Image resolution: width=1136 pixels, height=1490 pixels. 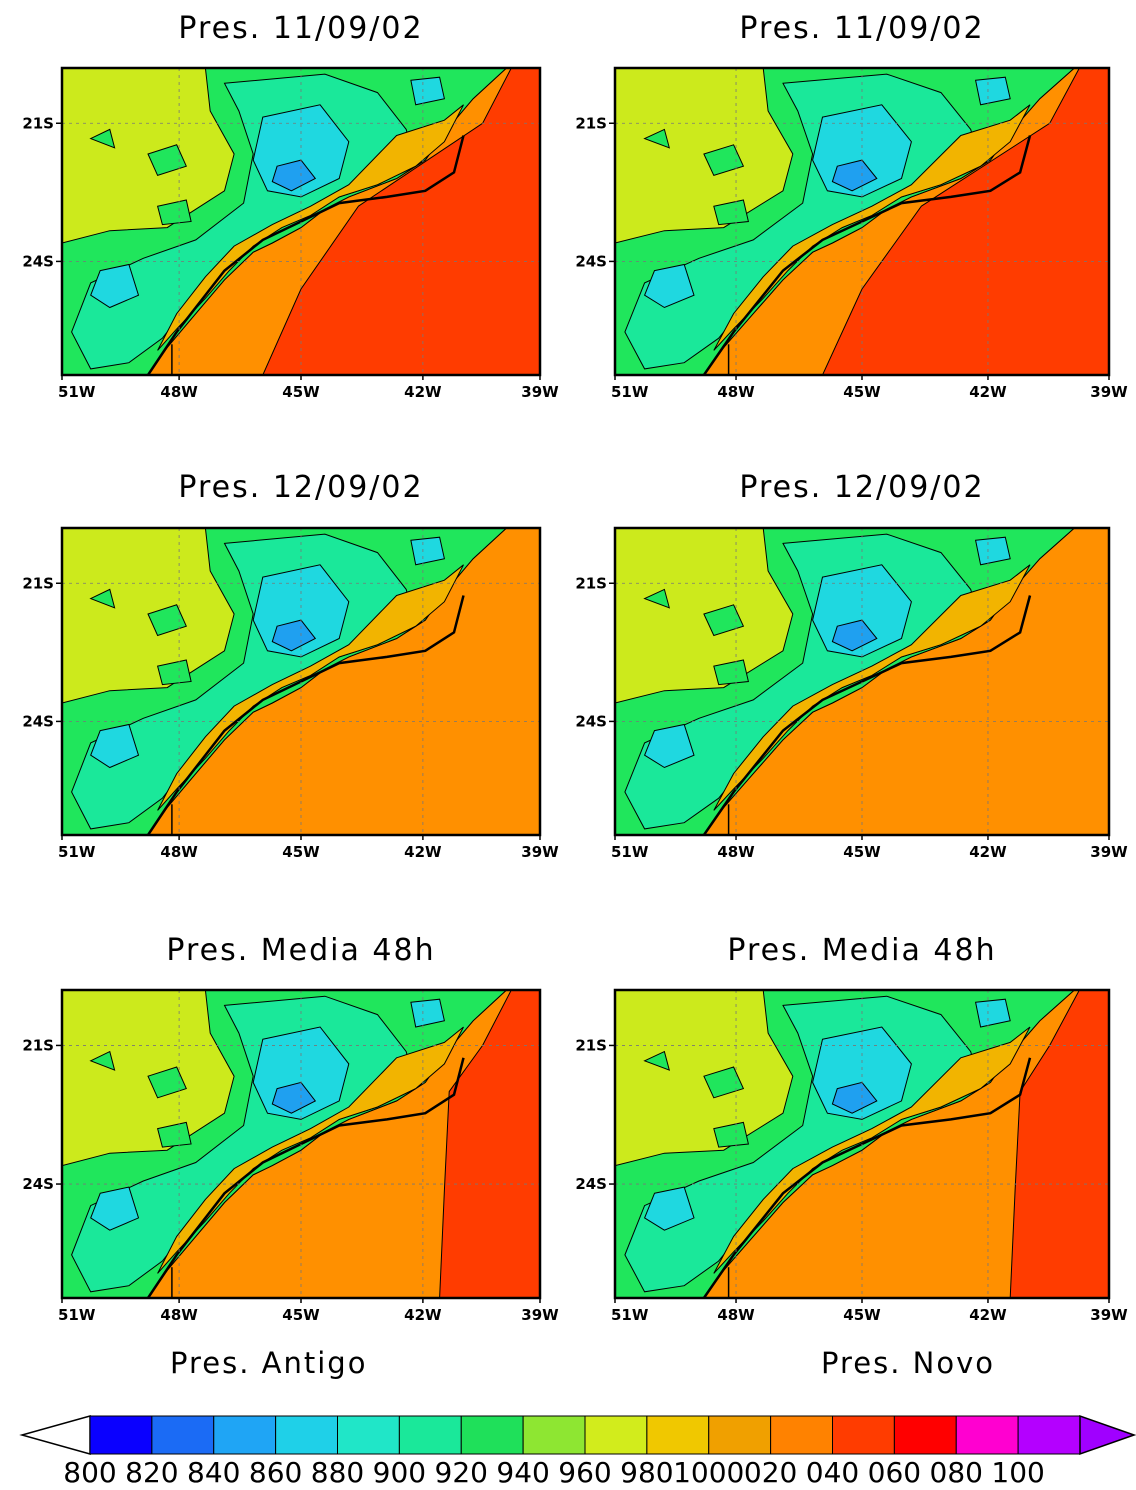 What do you see at coordinates (956, 1472) in the screenshot?
I see `colorbar-label: 080` at bounding box center [956, 1472].